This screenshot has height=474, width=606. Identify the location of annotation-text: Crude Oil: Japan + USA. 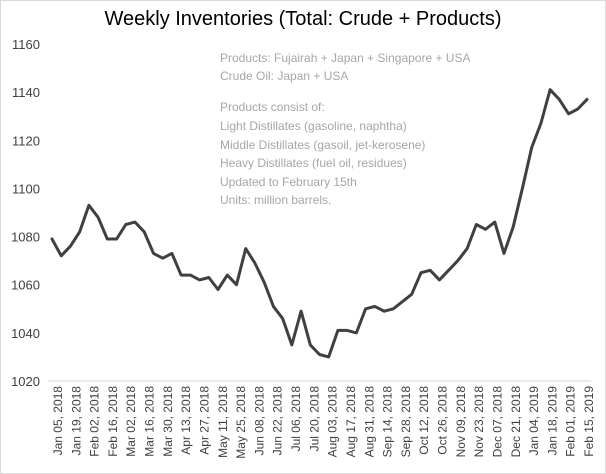
(284, 76).